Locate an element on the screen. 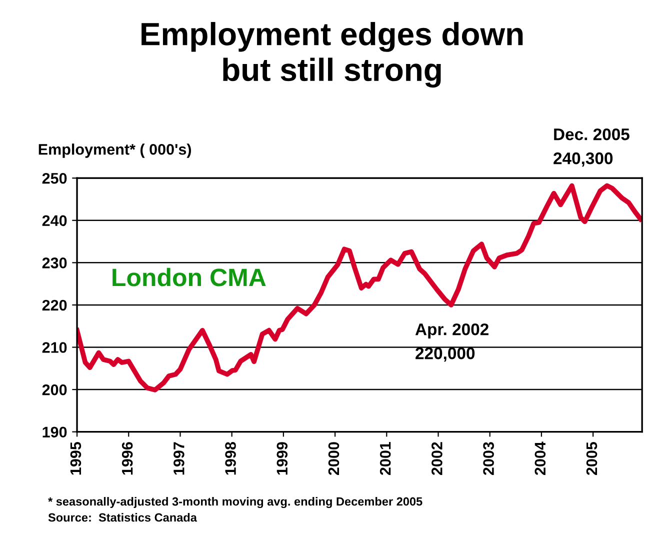 The image size is (664, 548). series-label: London CMA is located at coordinates (189, 277).